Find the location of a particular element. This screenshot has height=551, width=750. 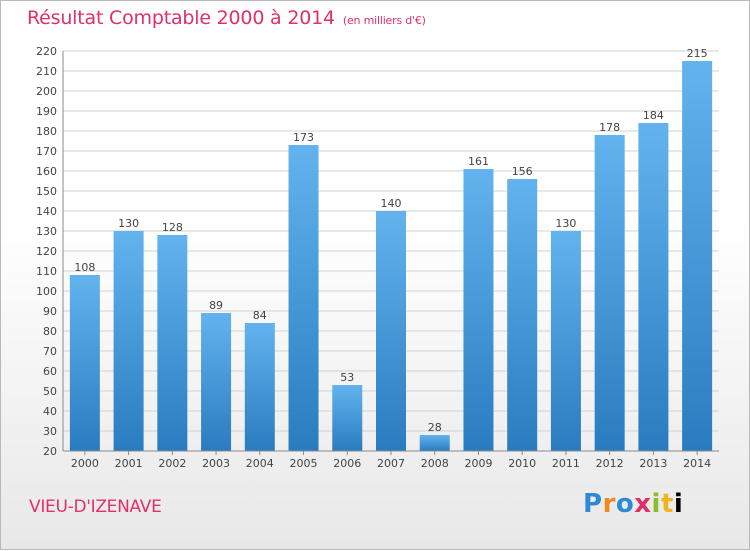

x-tick-label: 2009 is located at coordinates (478, 463).